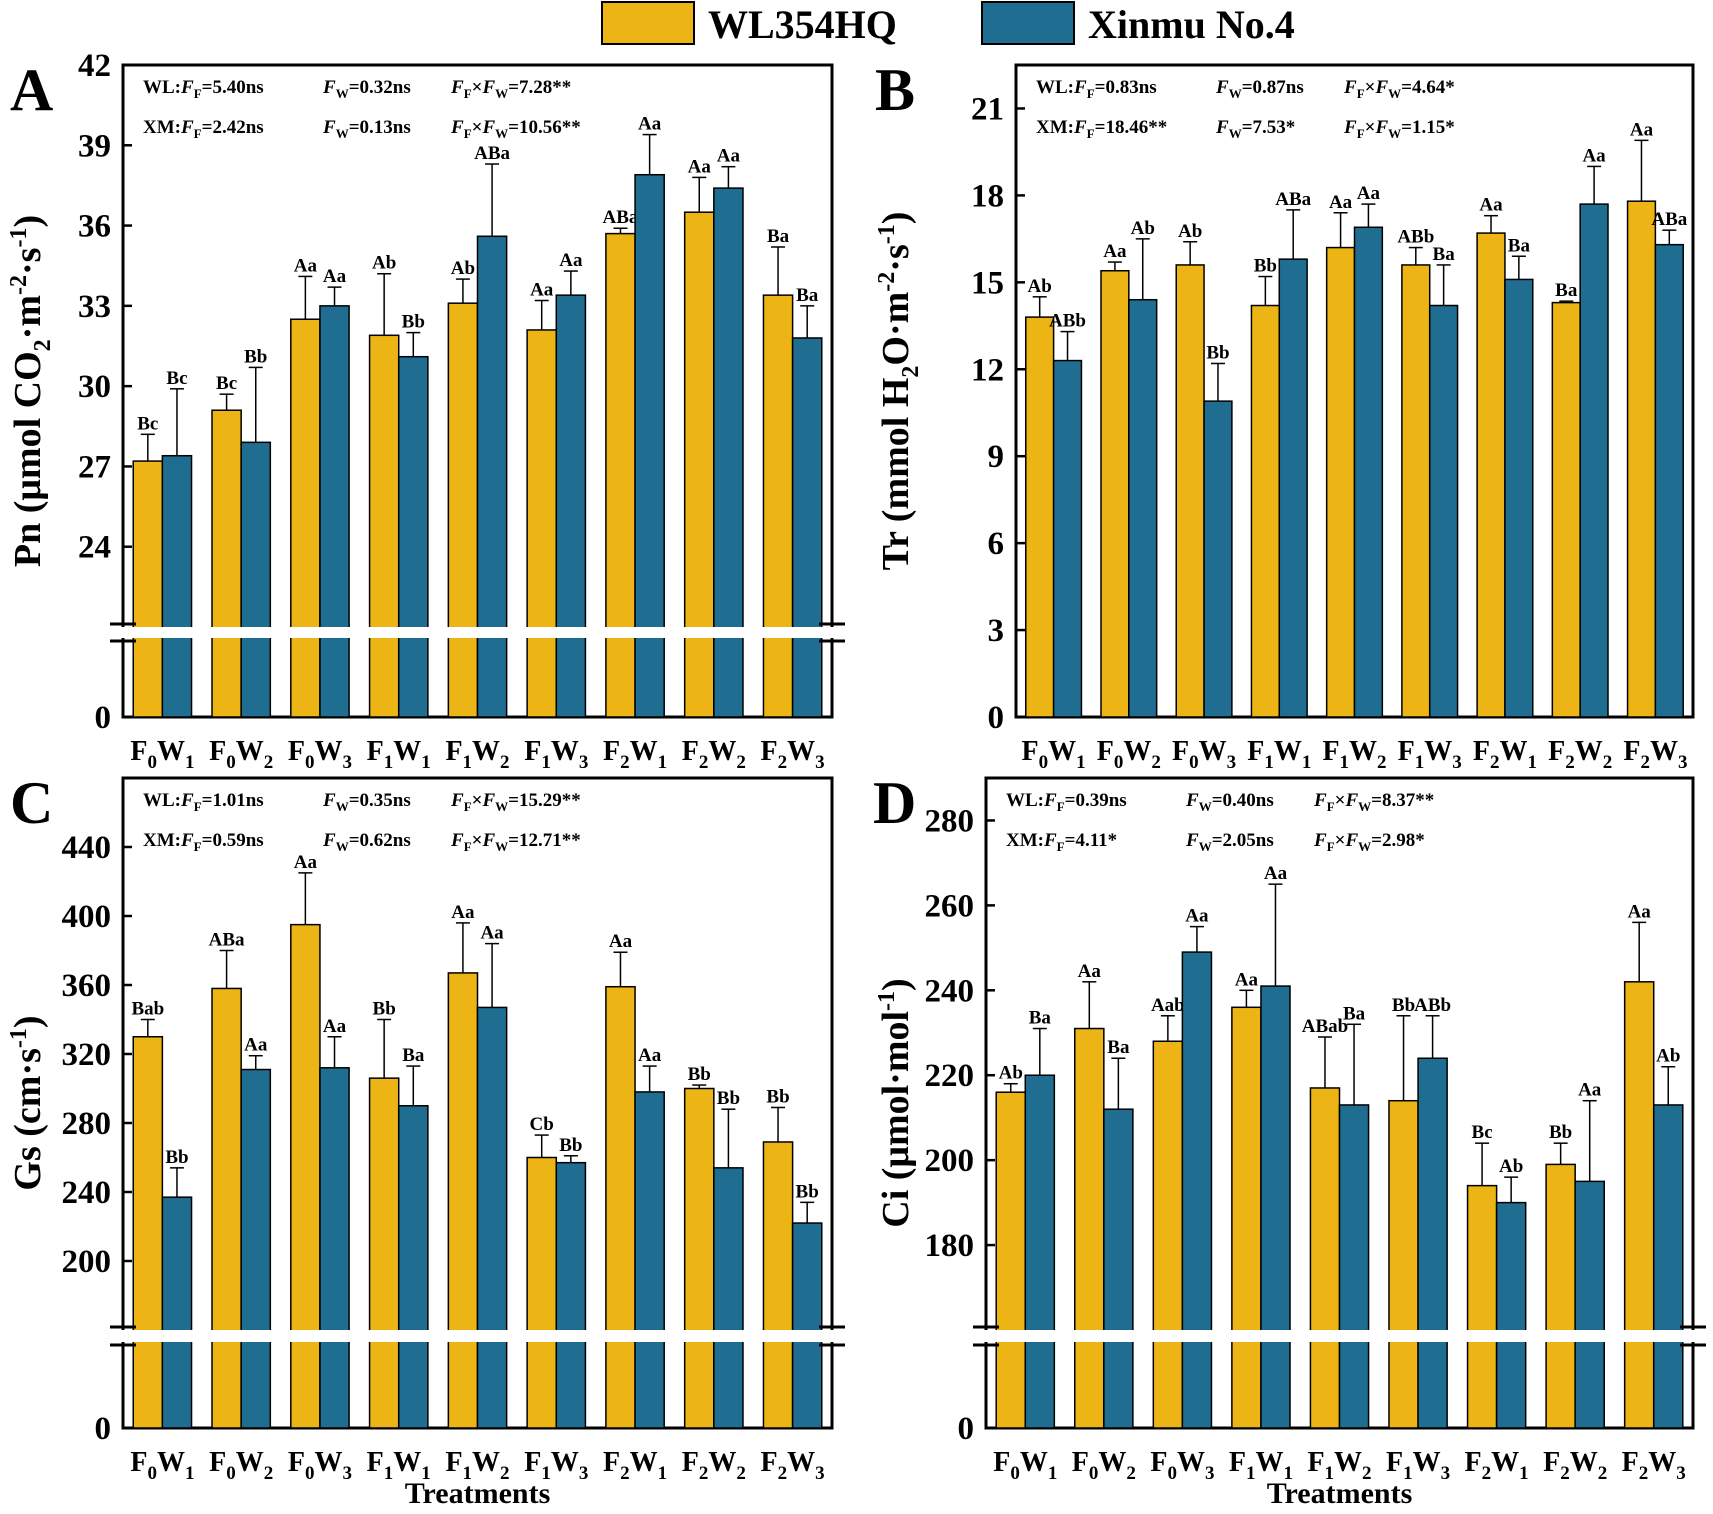 Image resolution: width=1713 pixels, height=1514 pixels. I want to click on bar-a-f1w2-s0, so click(463, 510).